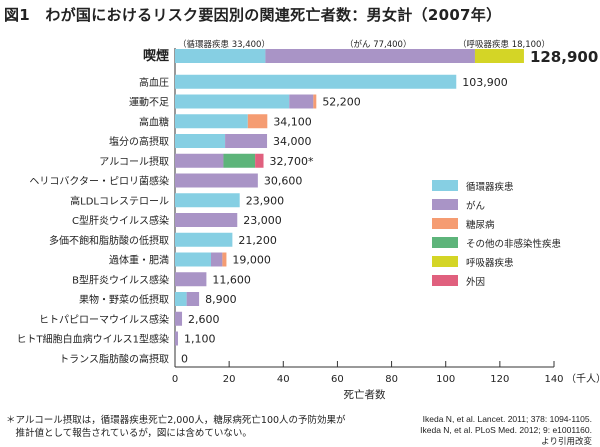 This screenshot has height=447, width=600. Describe the element at coordinates (99, 181) in the screenshot. I see `category-label: ヘリコバクター・ピロリ菌感染` at that location.